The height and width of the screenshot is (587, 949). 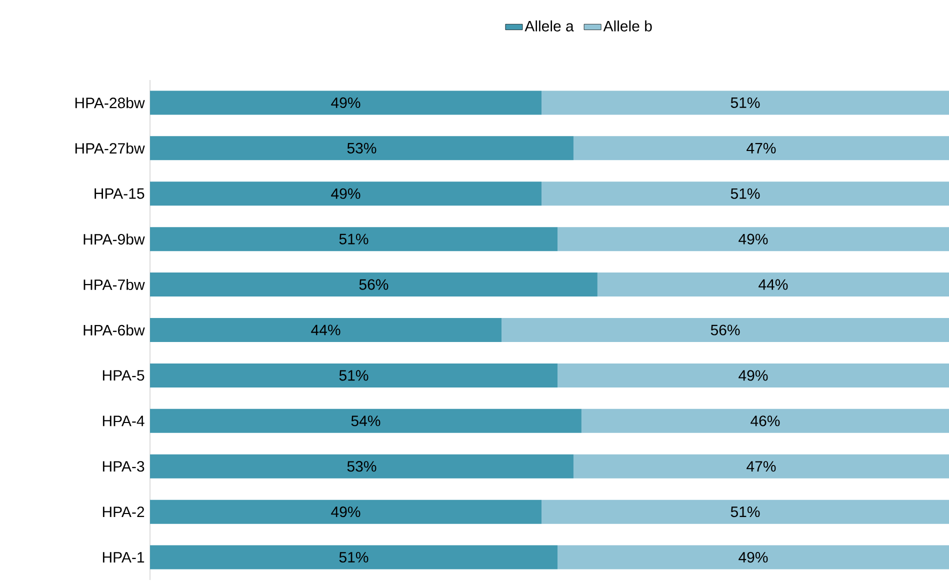 What do you see at coordinates (123, 421) in the screenshot?
I see `y-tick-label: HPA-4` at bounding box center [123, 421].